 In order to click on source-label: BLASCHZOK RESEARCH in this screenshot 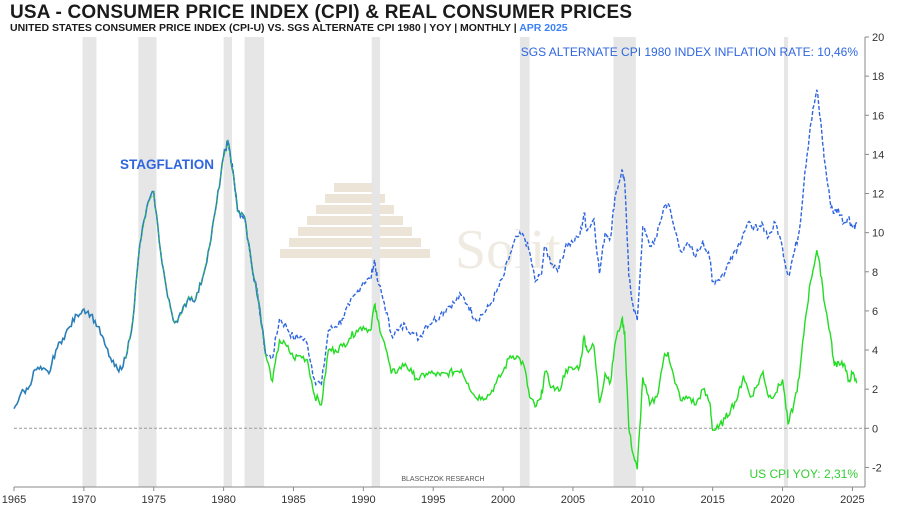, I will do `click(442, 479)`.